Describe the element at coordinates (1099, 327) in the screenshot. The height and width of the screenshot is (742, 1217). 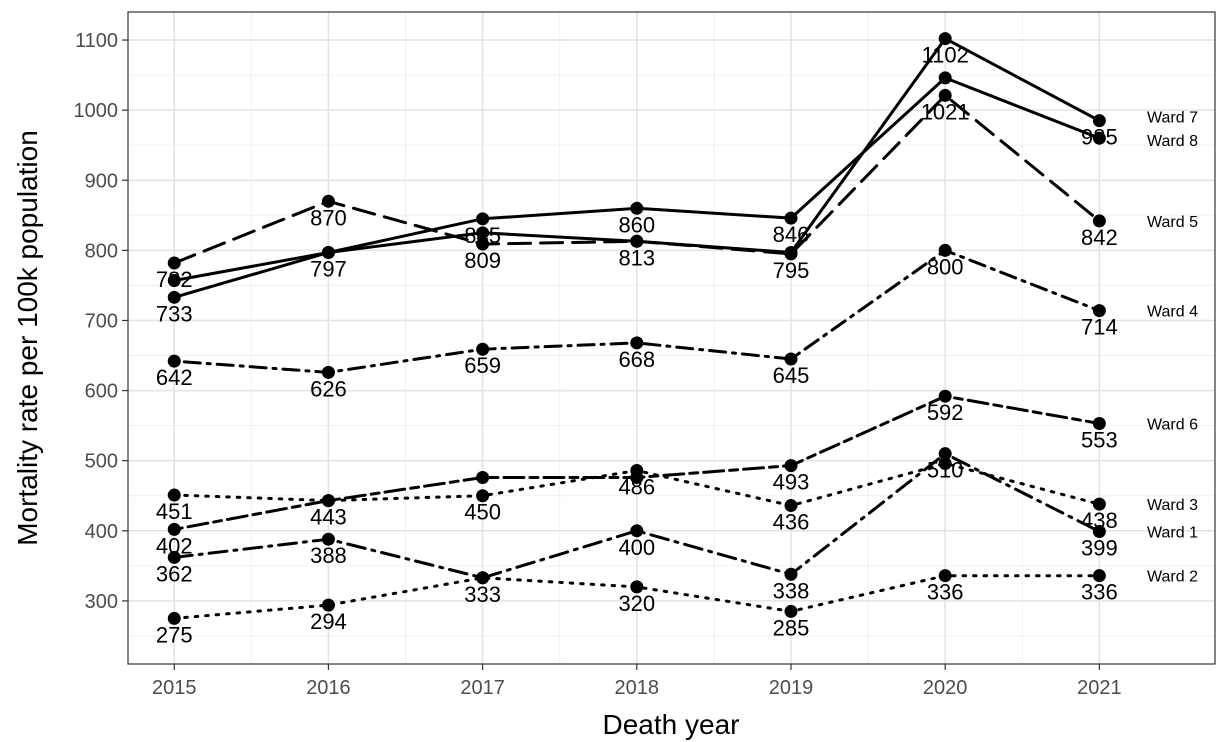
I see `data-label: 714` at that location.